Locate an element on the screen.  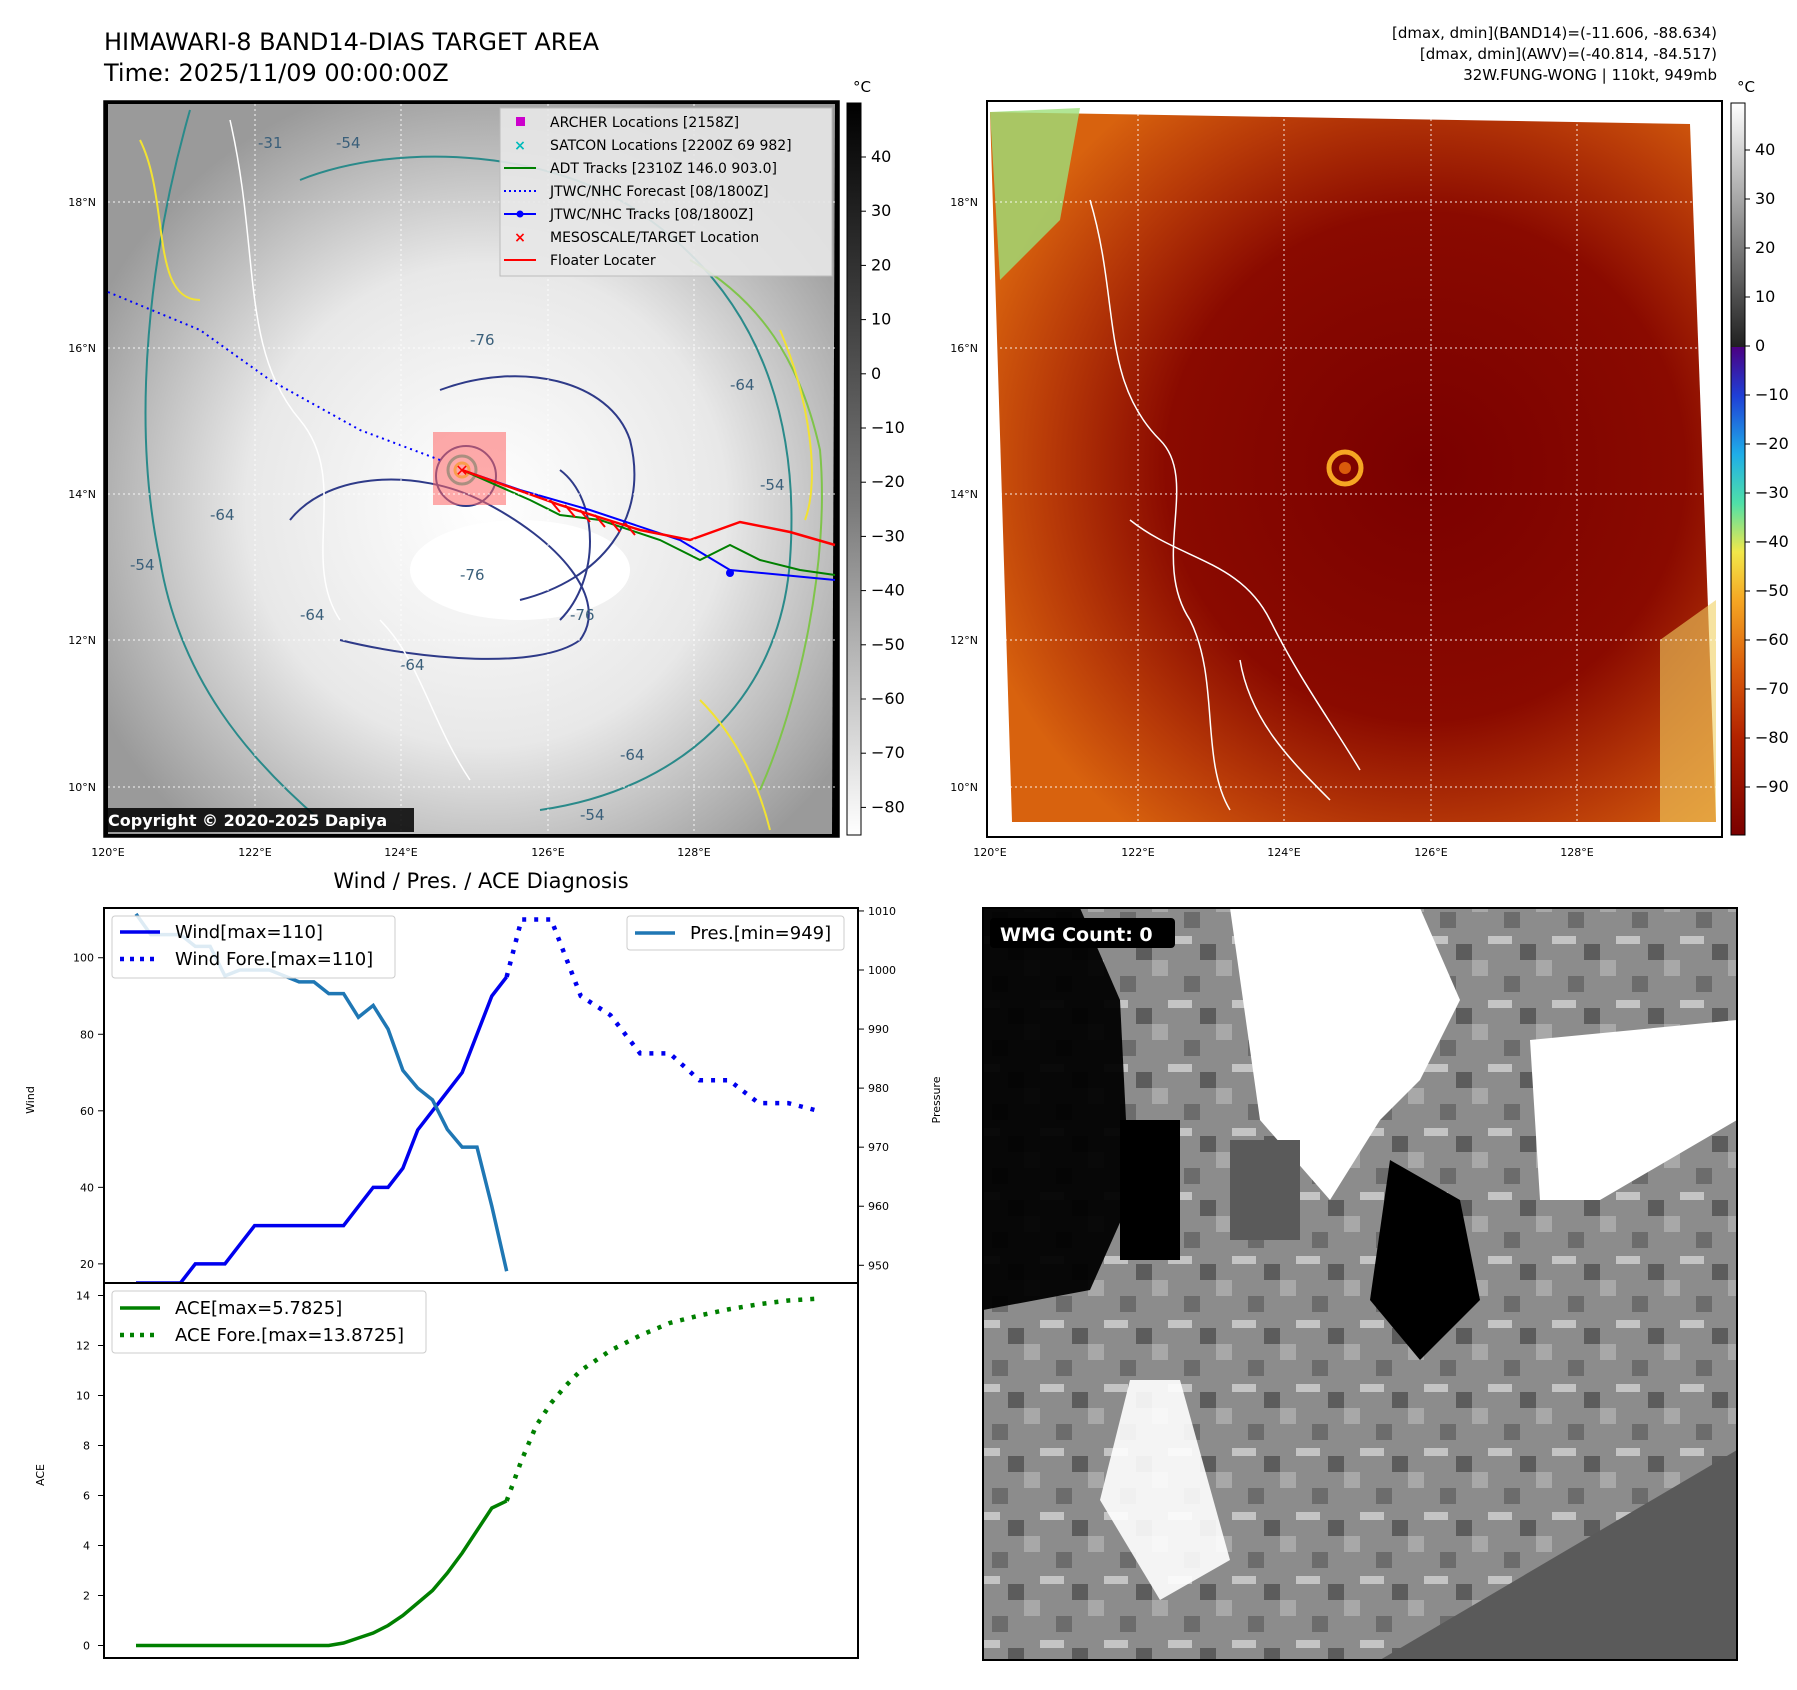
lat-label: 12°N is located at coordinates (964, 640).